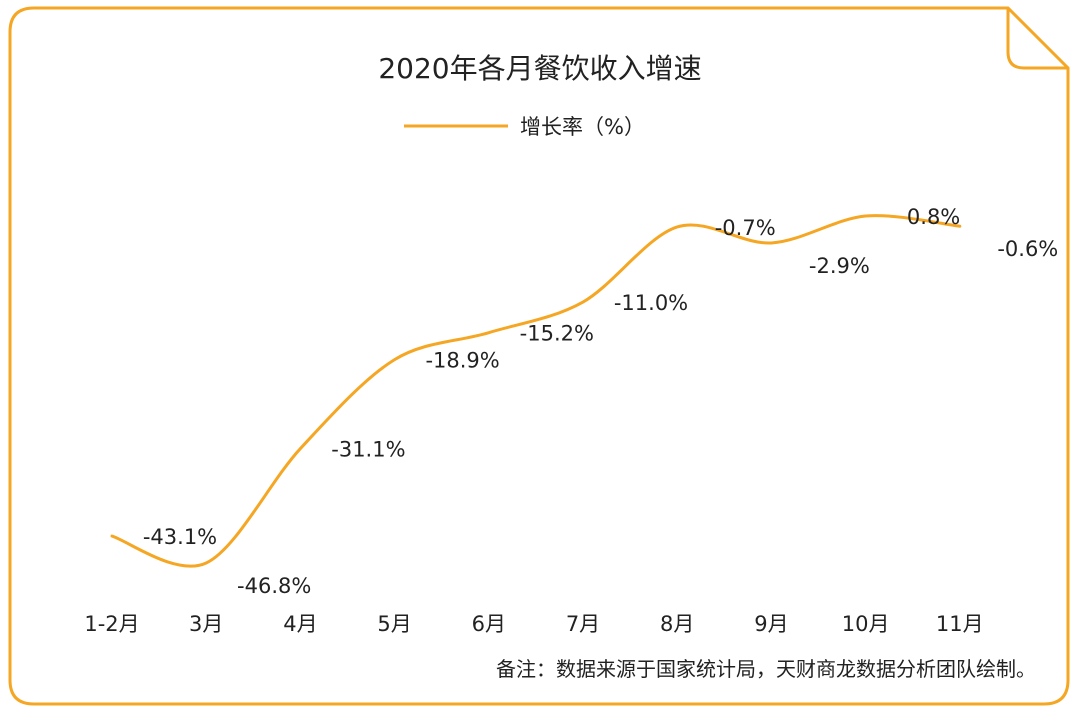 The width and height of the screenshot is (1080, 716). Describe the element at coordinates (651, 303) in the screenshot. I see `data-label: -11.0%` at that location.